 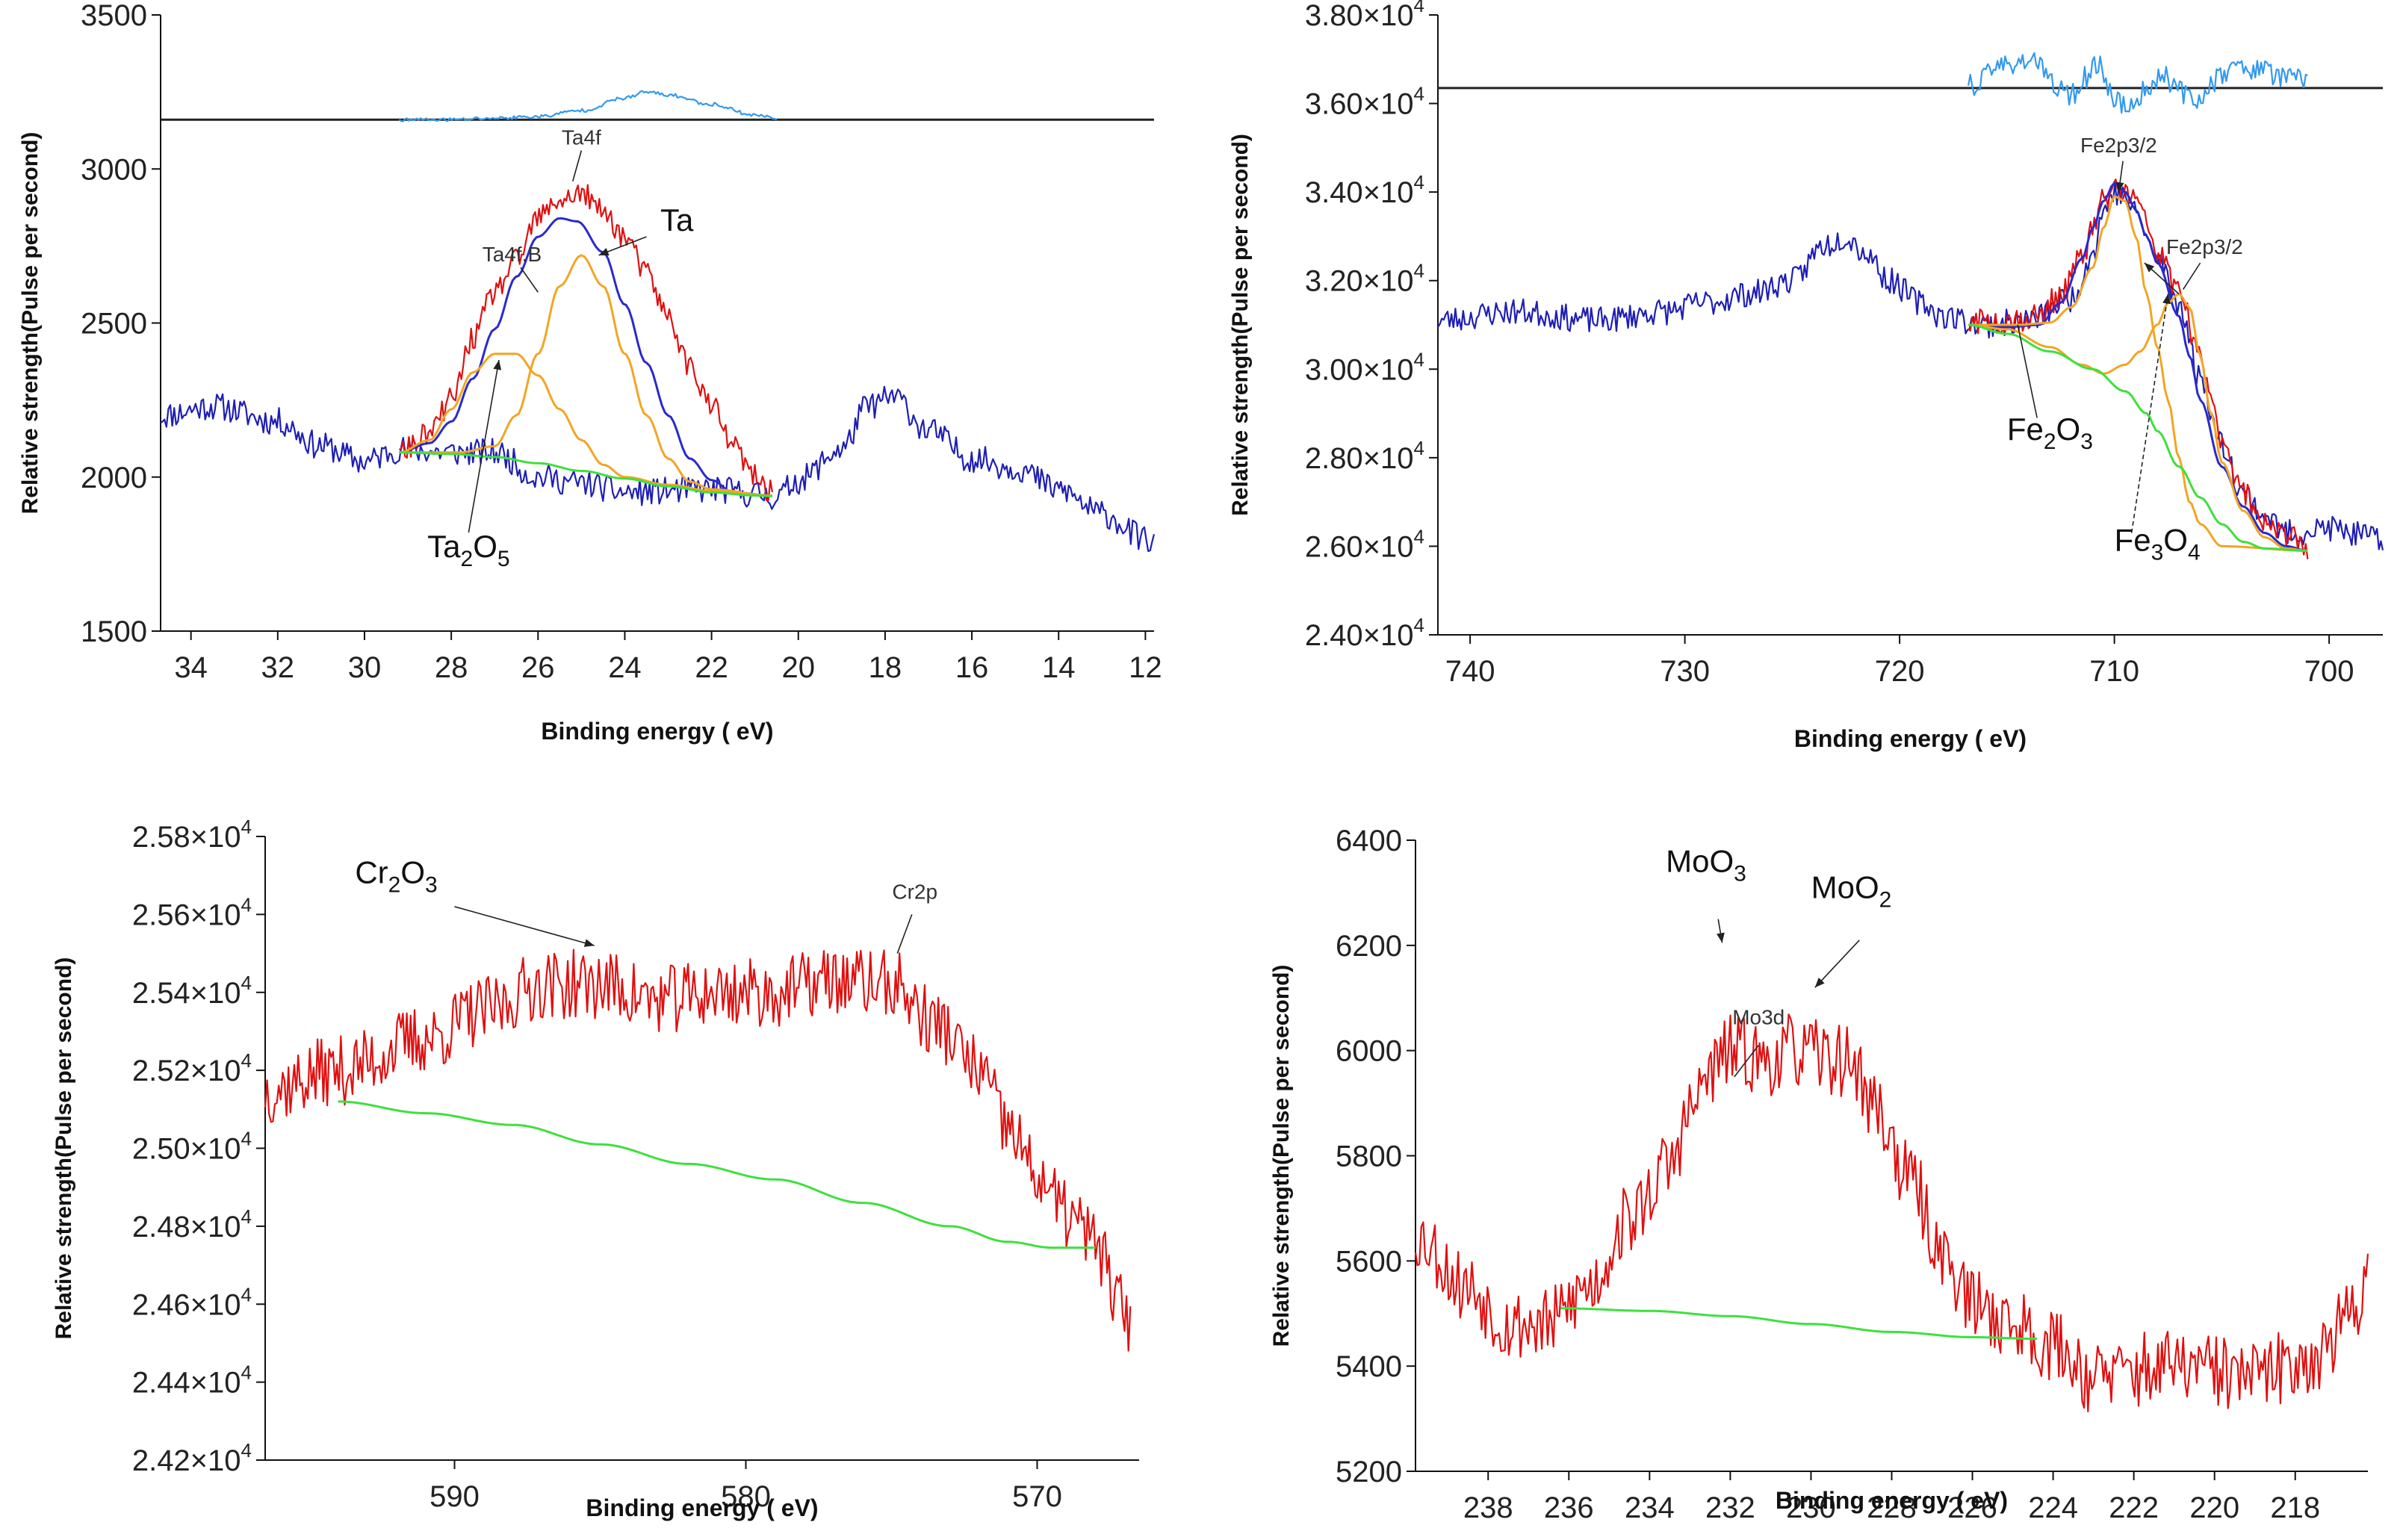 What do you see at coordinates (192, 1381) in the screenshot?
I see `cr-y-tick-label: 2.44×10⁴` at bounding box center [192, 1381].